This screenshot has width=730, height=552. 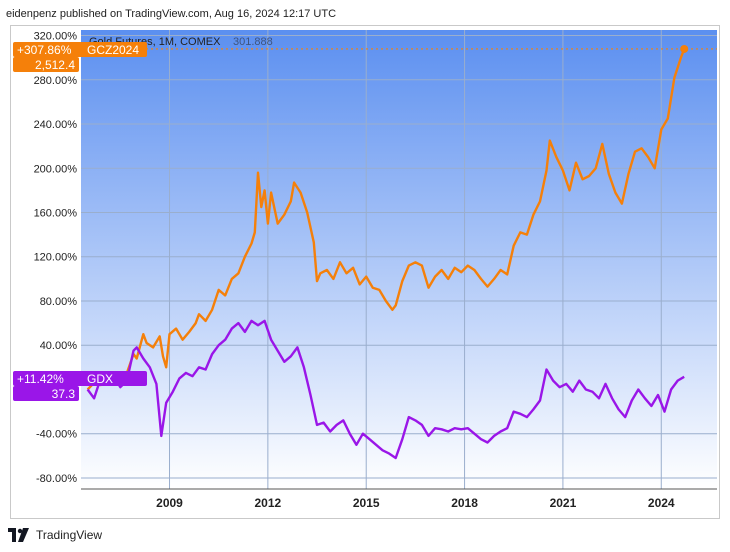 What do you see at coordinates (464, 503) in the screenshot?
I see `x-tick-label: 2018` at bounding box center [464, 503].